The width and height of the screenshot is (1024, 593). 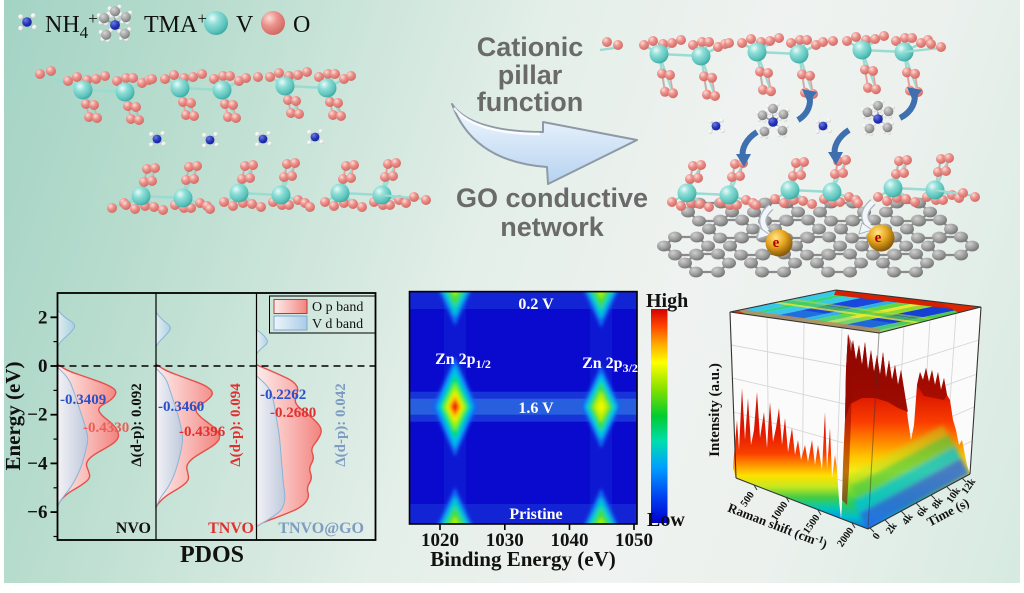 What do you see at coordinates (666, 520) in the screenshot?
I see `svg-text: Low` at bounding box center [666, 520].